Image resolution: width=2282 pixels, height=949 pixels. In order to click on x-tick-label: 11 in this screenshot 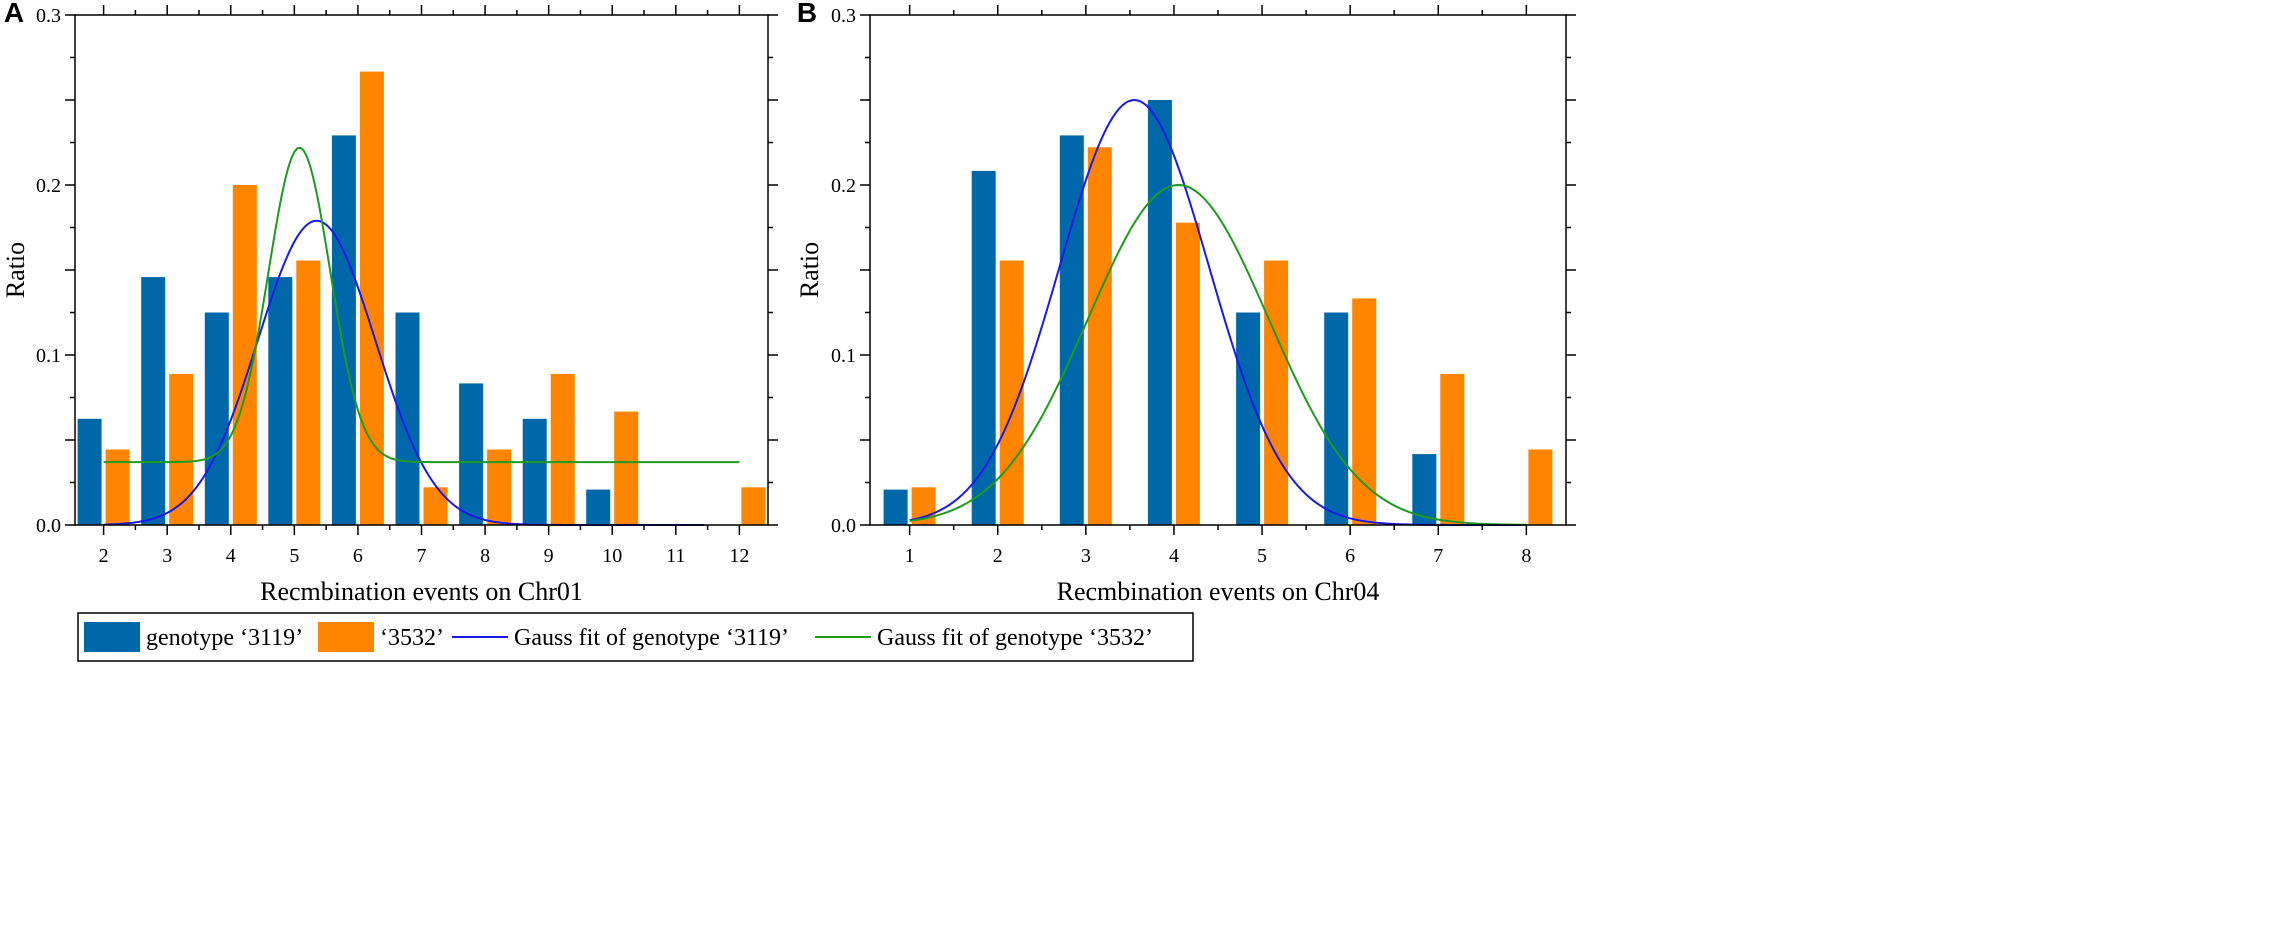, I will do `click(675, 556)`.